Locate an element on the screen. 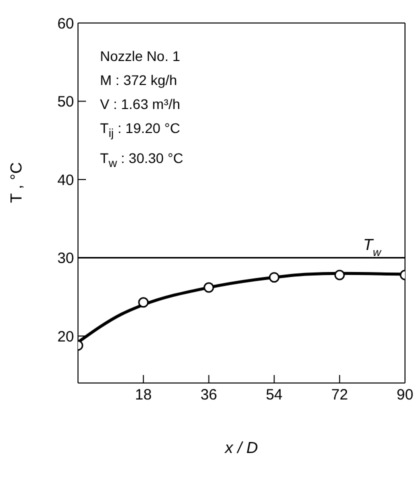 The width and height of the screenshot is (418, 481). y-axis-title: T , °C is located at coordinates (17, 182).